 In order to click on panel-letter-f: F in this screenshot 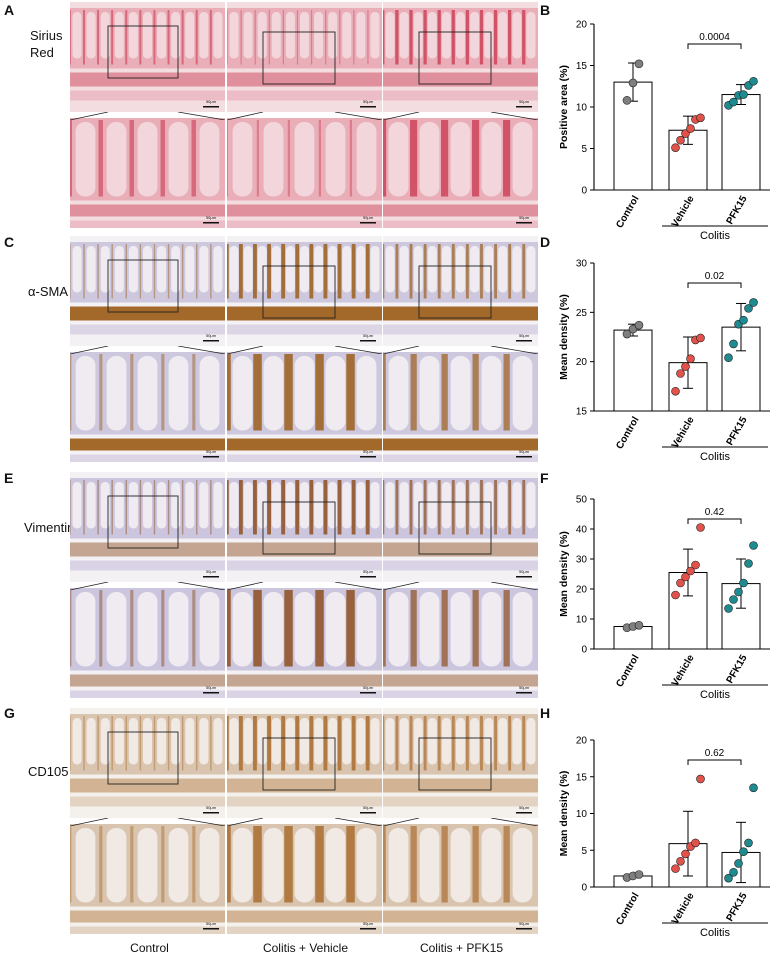, I will do `click(544, 478)`.